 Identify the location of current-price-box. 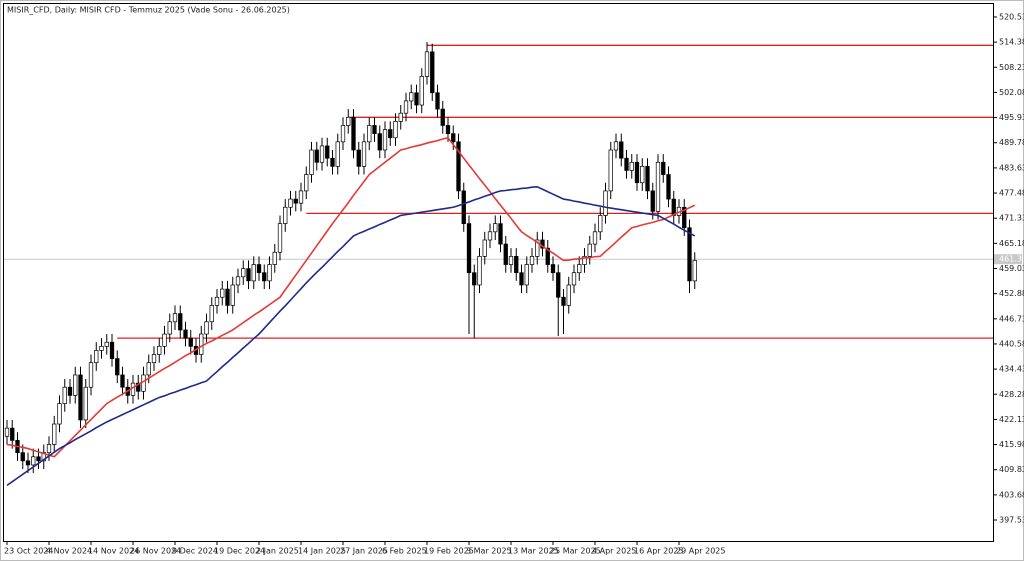
(1008, 259).